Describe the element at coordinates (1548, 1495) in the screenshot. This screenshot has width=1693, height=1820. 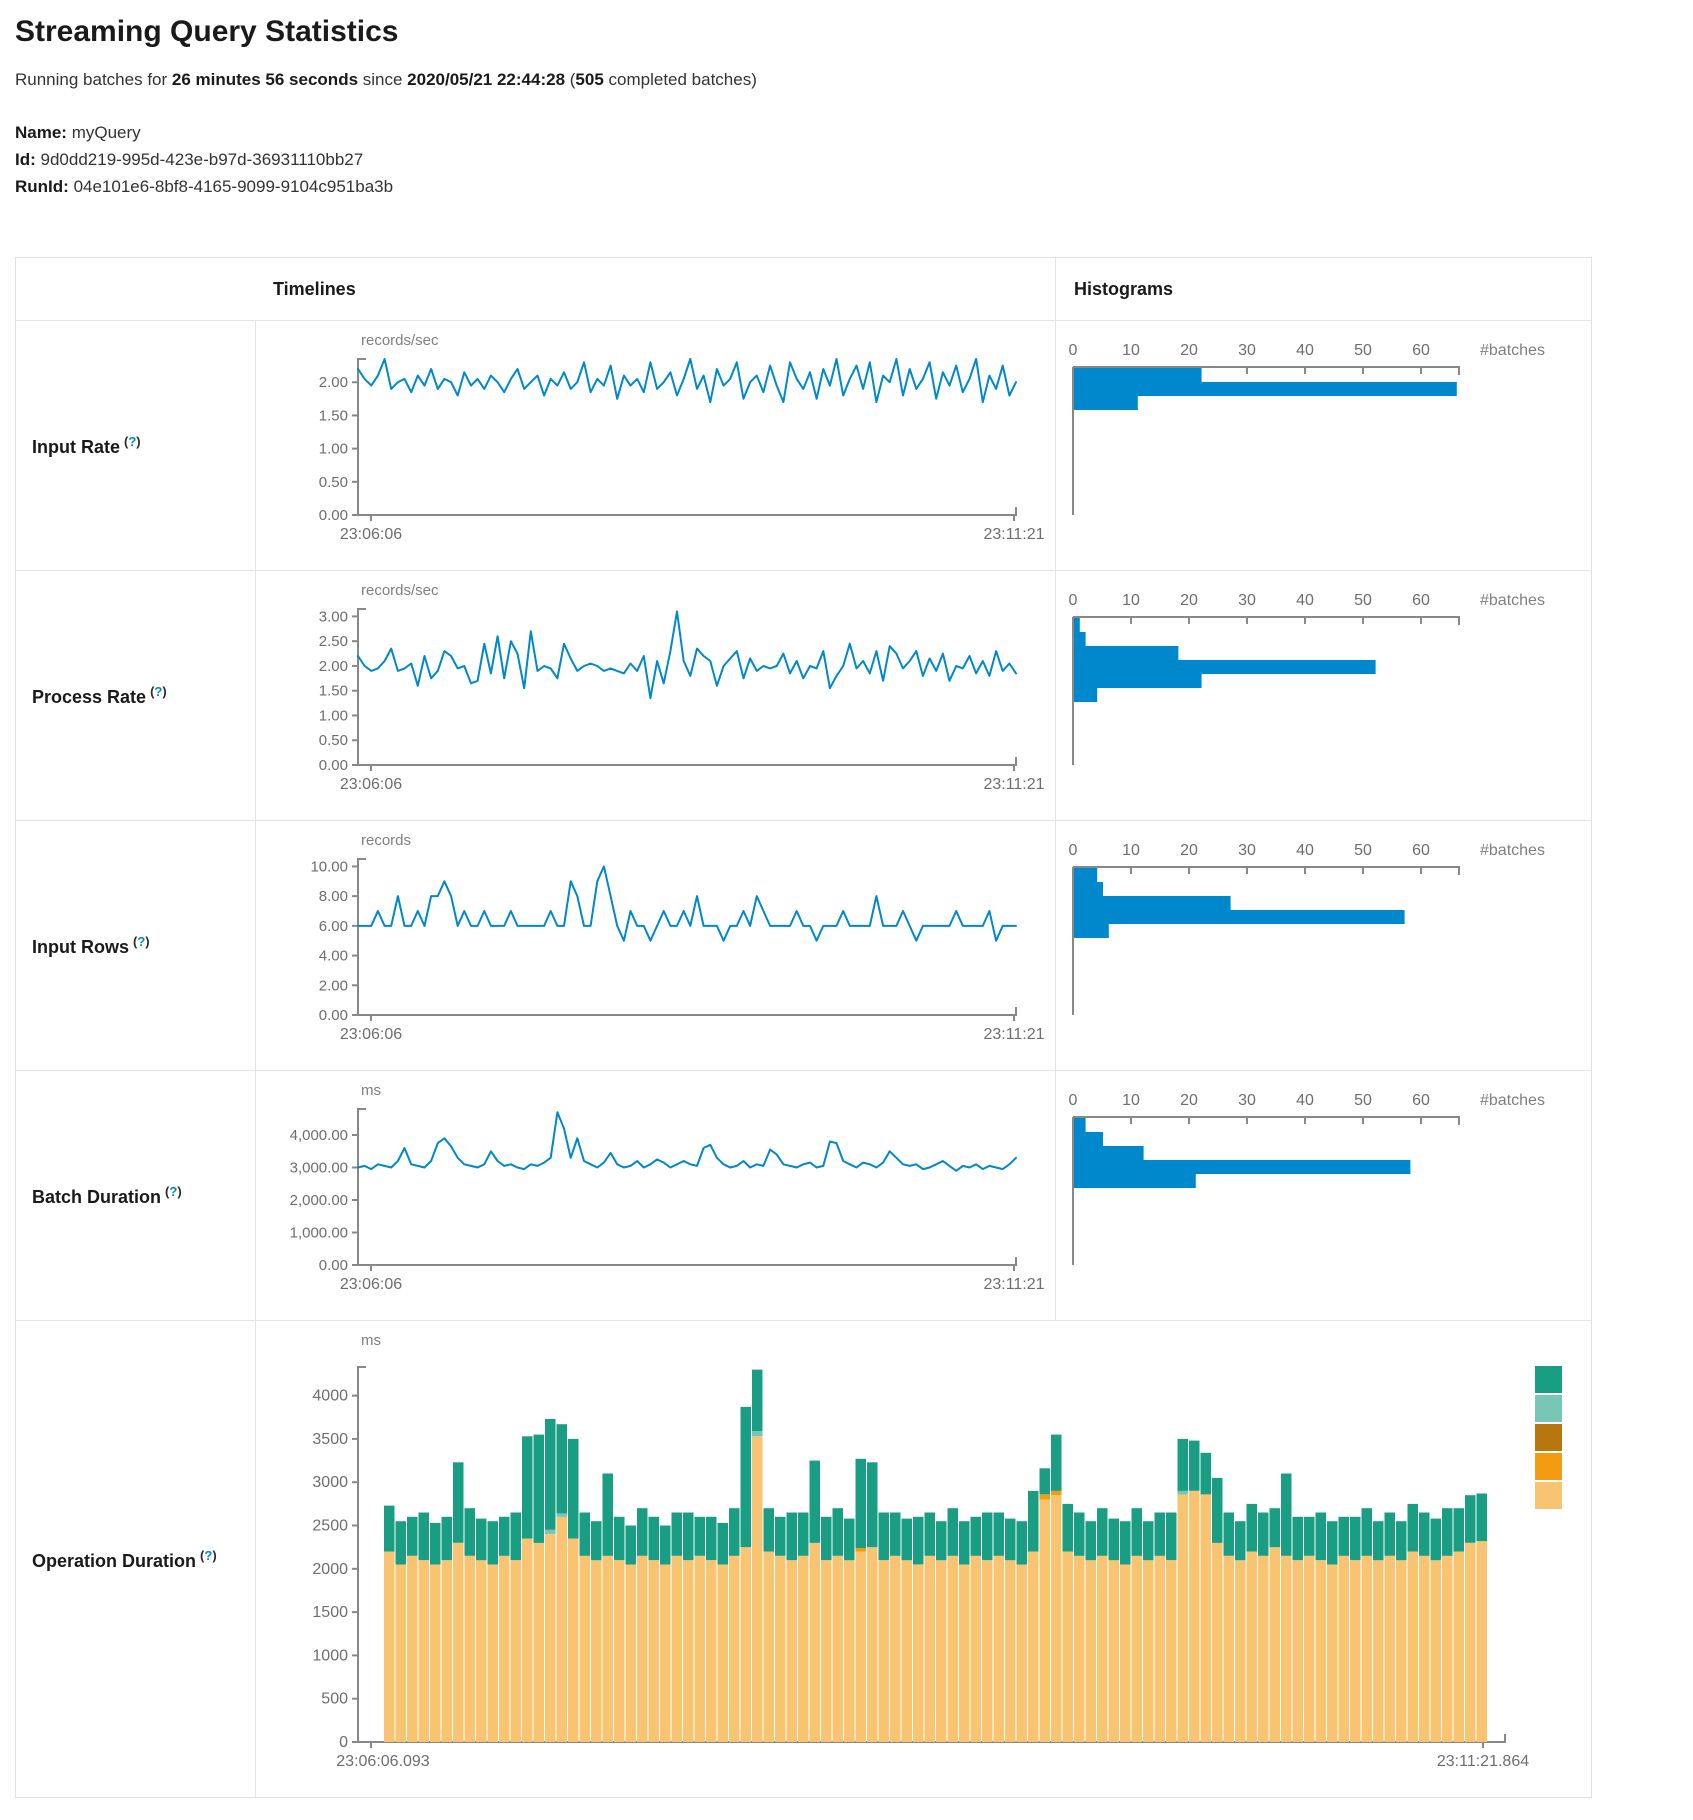
I see `legend-swatch-tan` at that location.